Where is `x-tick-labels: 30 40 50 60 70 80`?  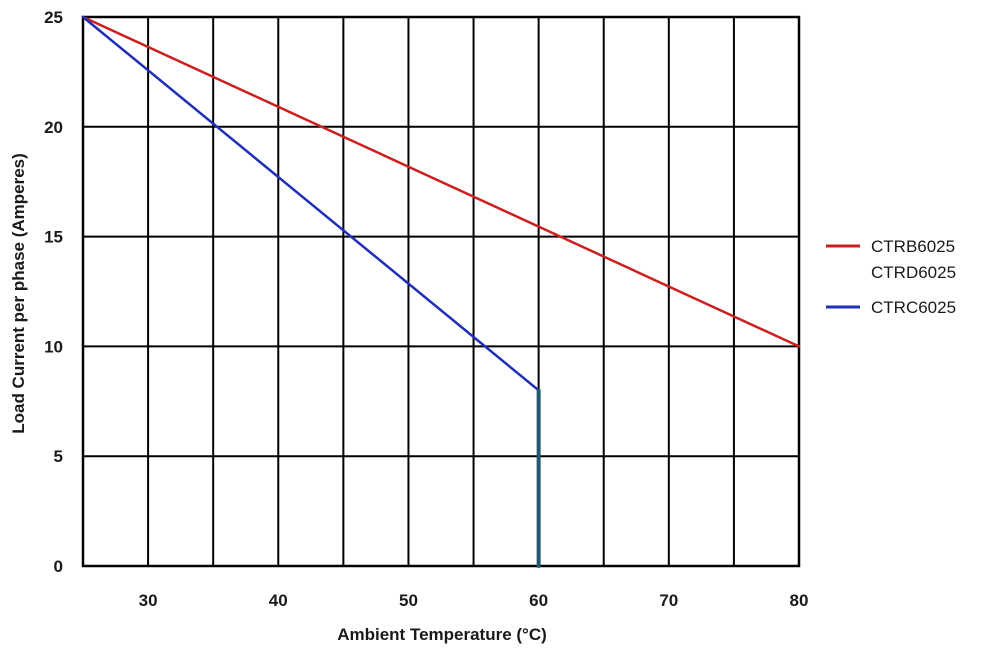 x-tick-labels: 30 40 50 60 70 80 is located at coordinates (474, 600).